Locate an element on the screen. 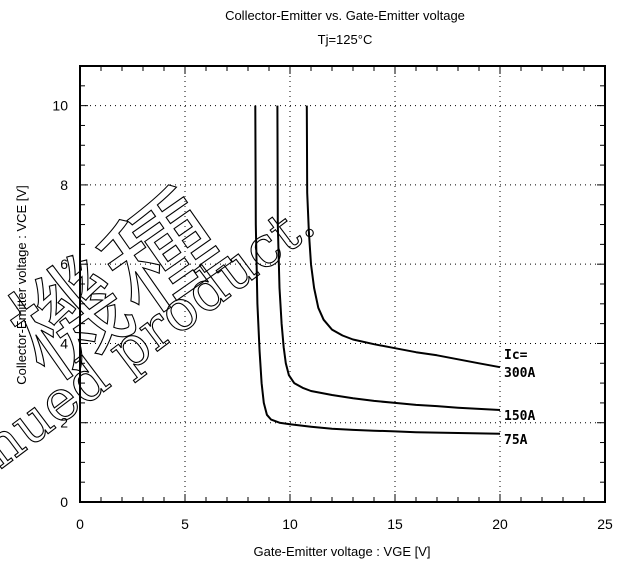 The height and width of the screenshot is (566, 633). series-label-300A: 300A is located at coordinates (519, 373).